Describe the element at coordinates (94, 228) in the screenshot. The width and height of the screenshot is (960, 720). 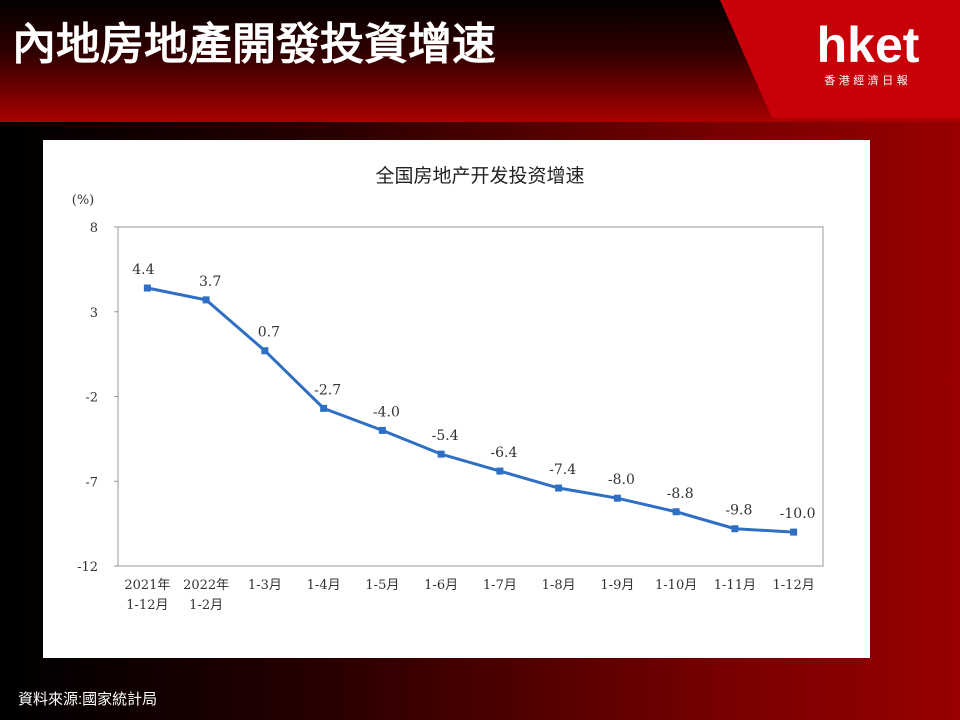
I see `y-tick-label: 8` at that location.